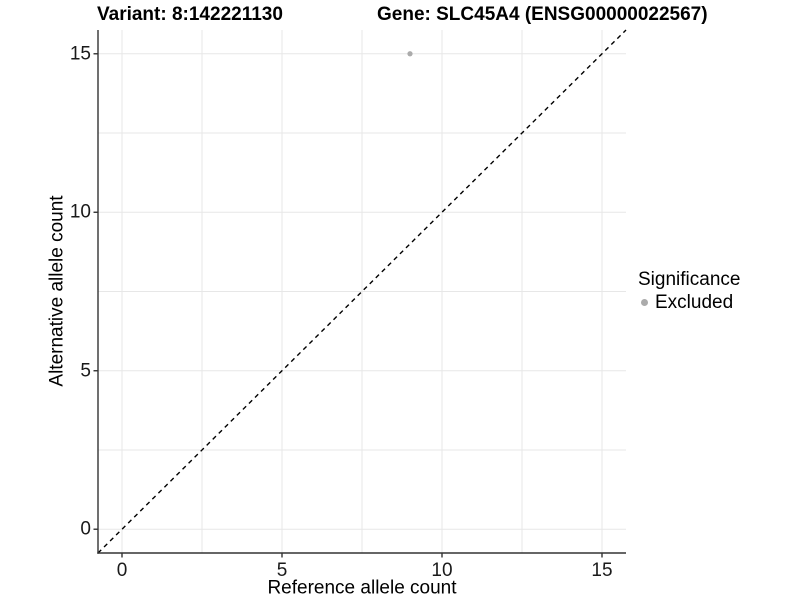 This screenshot has height=600, width=800. What do you see at coordinates (80, 54) in the screenshot?
I see `y-tick-label: 15` at bounding box center [80, 54].